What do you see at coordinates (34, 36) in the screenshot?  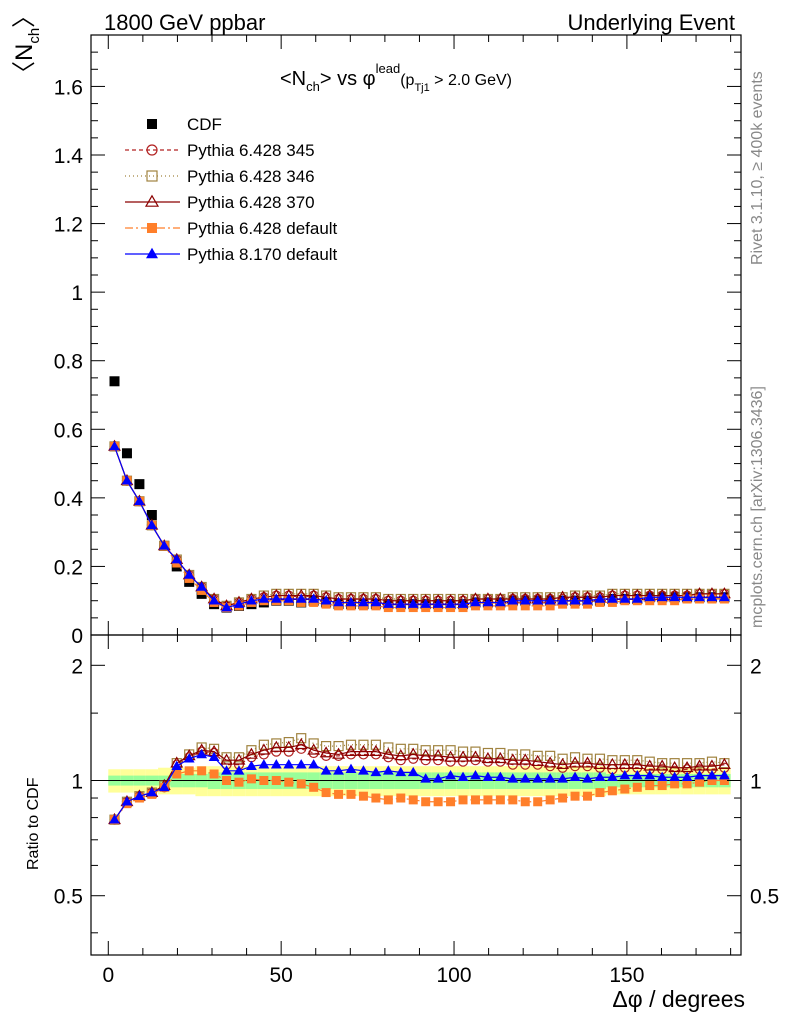 I see `ylabel-main-sub: ch` at bounding box center [34, 36].